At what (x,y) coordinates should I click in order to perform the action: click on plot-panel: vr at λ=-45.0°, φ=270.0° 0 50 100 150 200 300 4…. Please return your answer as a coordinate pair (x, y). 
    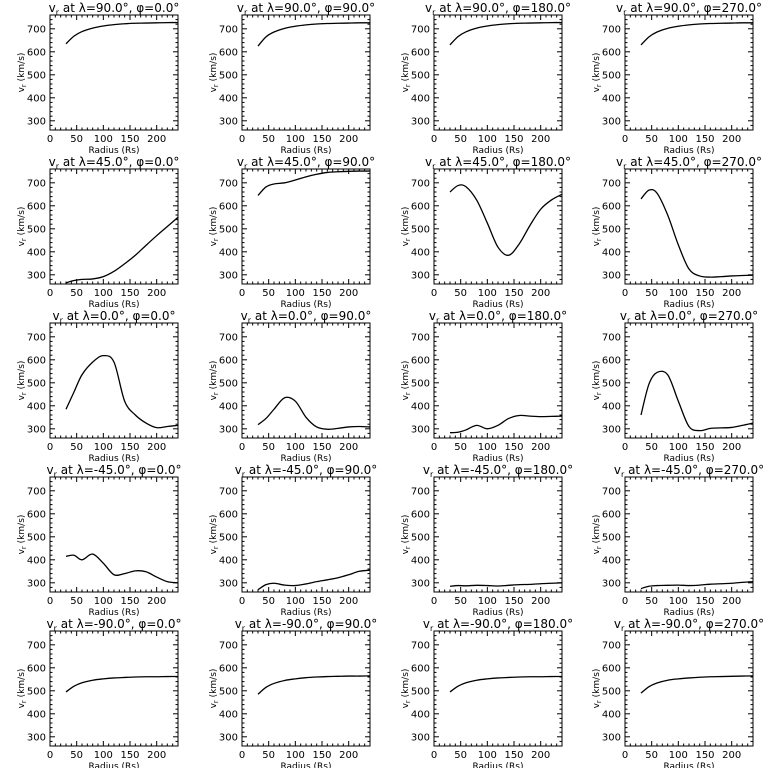
    Looking at the image, I should click on (678, 540).